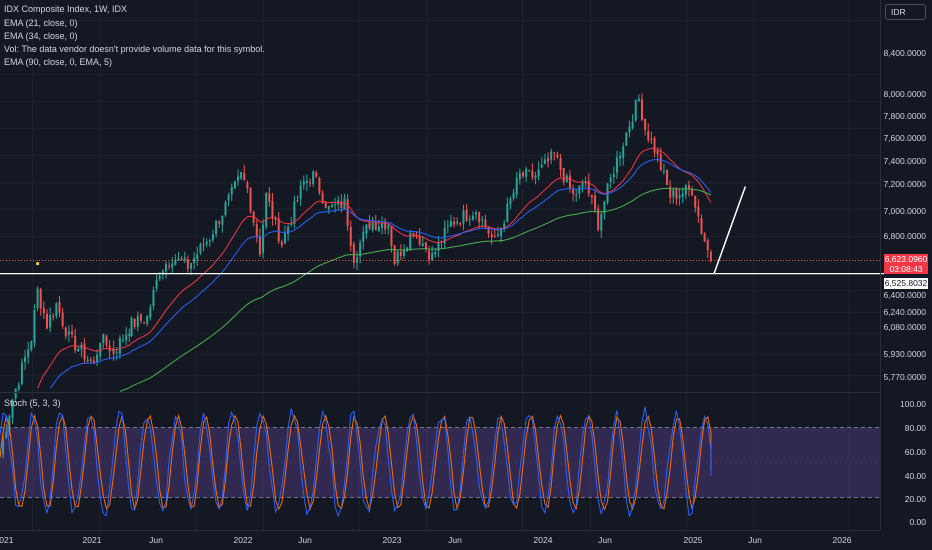 The height and width of the screenshot is (550, 932). Describe the element at coordinates (906, 269) in the screenshot. I see `bar-countdown: 03:08:43` at that location.